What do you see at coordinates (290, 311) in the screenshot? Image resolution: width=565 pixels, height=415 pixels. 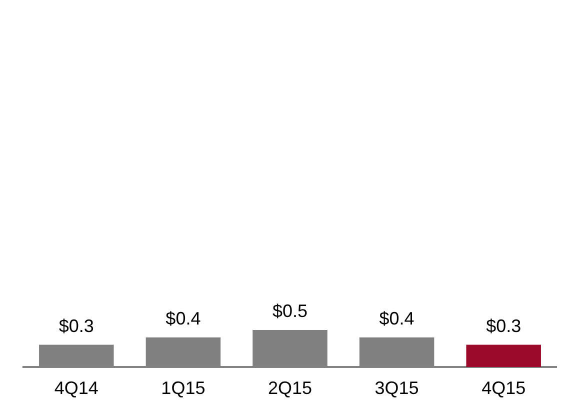 I see `data-label: $0.5` at bounding box center [290, 311].